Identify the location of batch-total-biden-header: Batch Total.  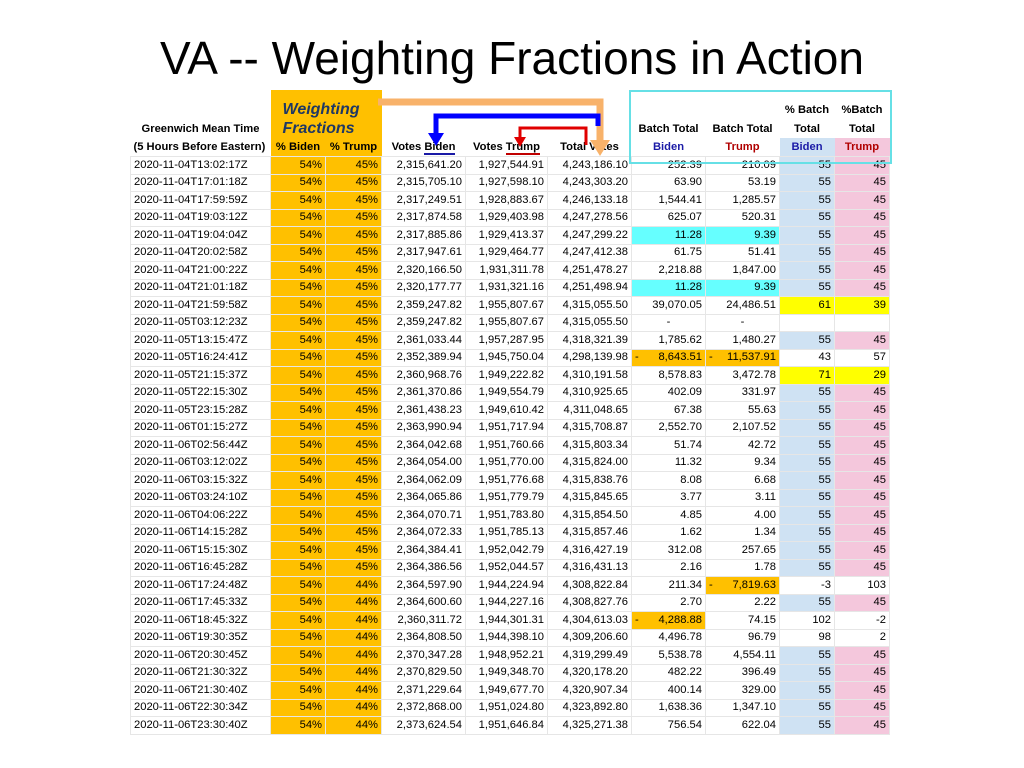
(668, 129).